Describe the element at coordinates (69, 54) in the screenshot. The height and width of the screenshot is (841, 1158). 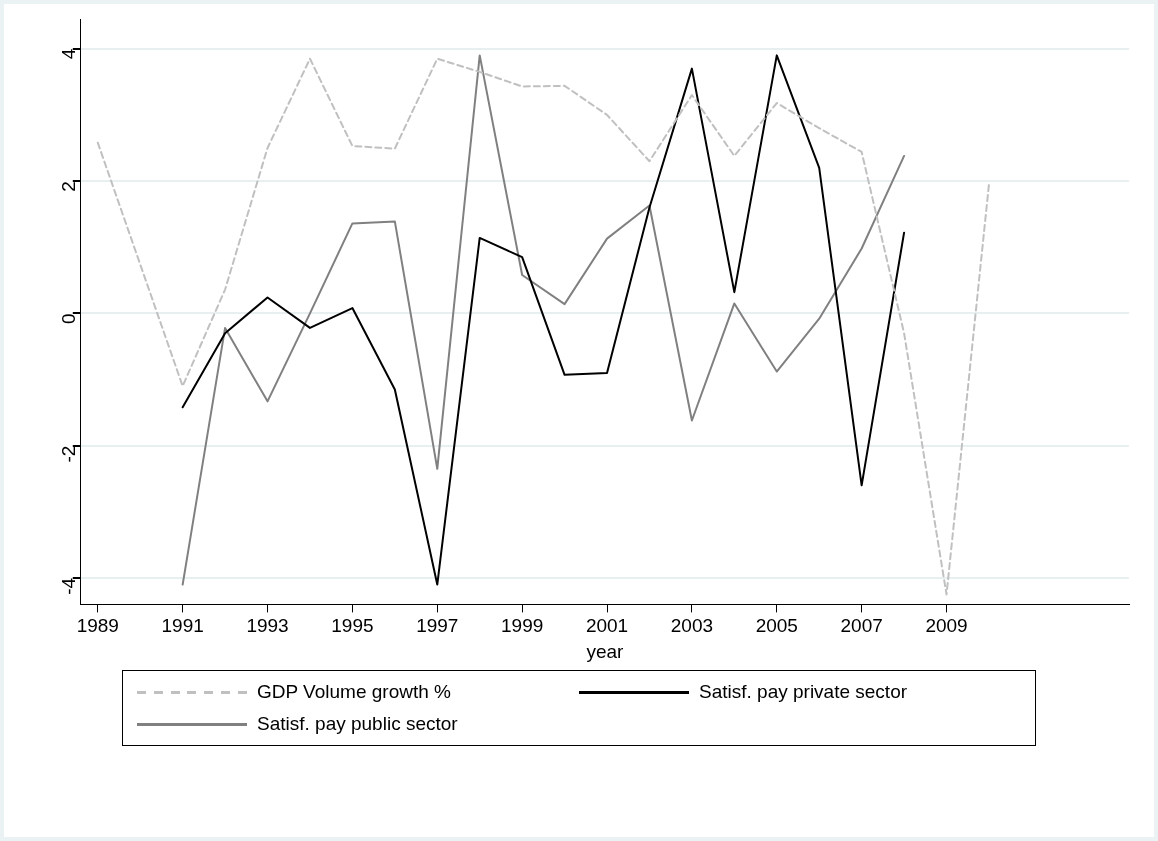
I see `y-tick-label: 4` at that location.